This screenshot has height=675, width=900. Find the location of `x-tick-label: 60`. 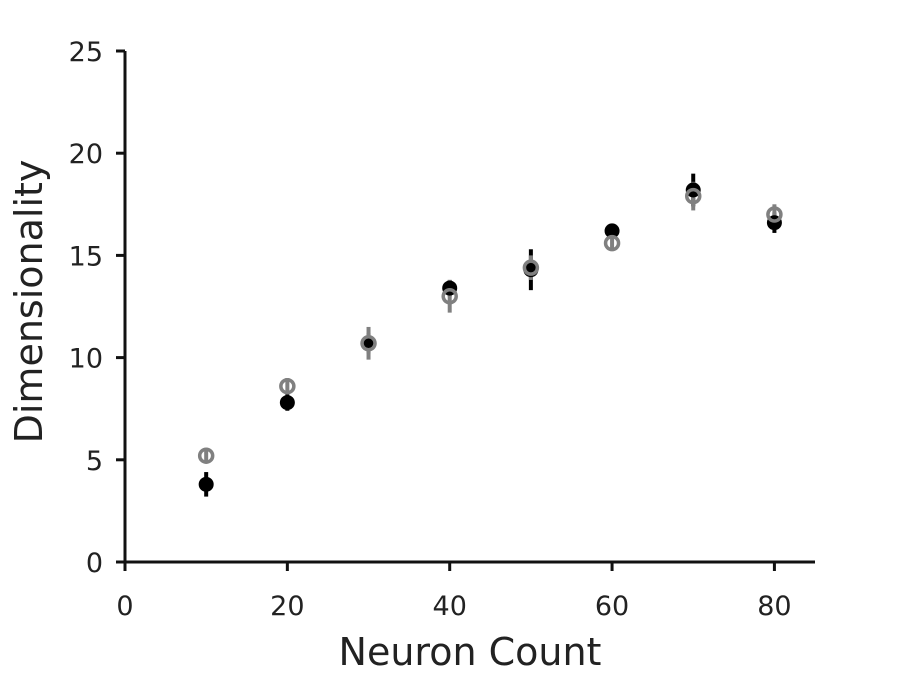

x-tick-label: 60 is located at coordinates (612, 606).